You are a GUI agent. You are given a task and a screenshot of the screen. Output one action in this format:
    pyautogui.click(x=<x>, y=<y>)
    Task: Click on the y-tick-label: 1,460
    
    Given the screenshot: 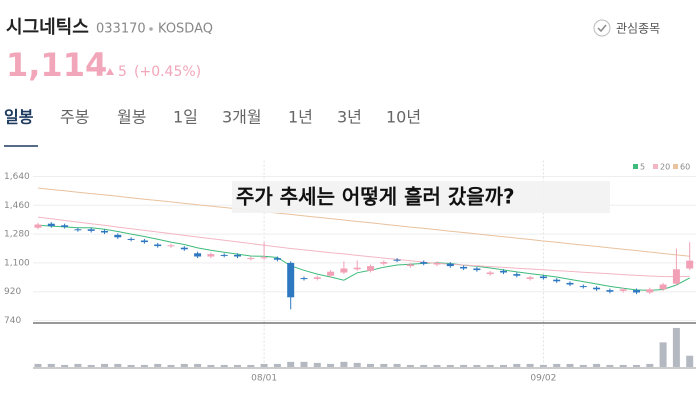 What is the action you would take?
    pyautogui.click(x=17, y=206)
    